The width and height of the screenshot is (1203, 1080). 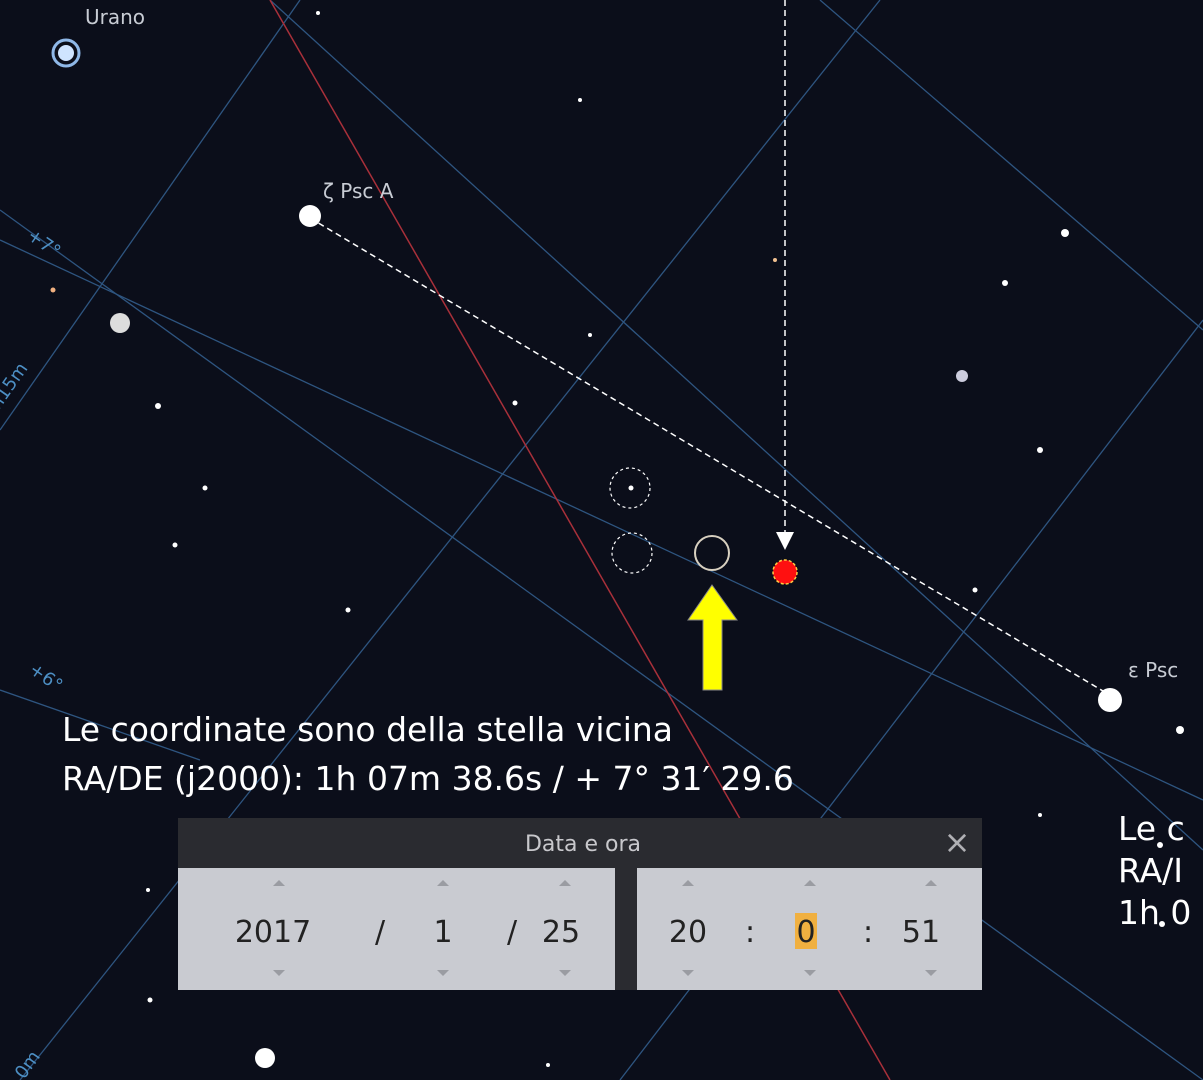 I want to click on star-label: ζ Psc A, so click(x=358, y=191).